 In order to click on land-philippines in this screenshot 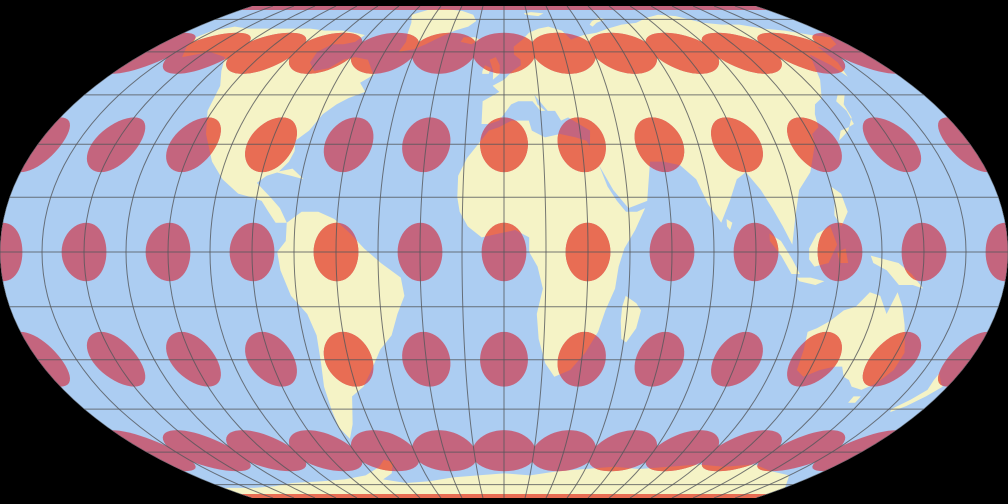, I will do `click(839, 206)`.